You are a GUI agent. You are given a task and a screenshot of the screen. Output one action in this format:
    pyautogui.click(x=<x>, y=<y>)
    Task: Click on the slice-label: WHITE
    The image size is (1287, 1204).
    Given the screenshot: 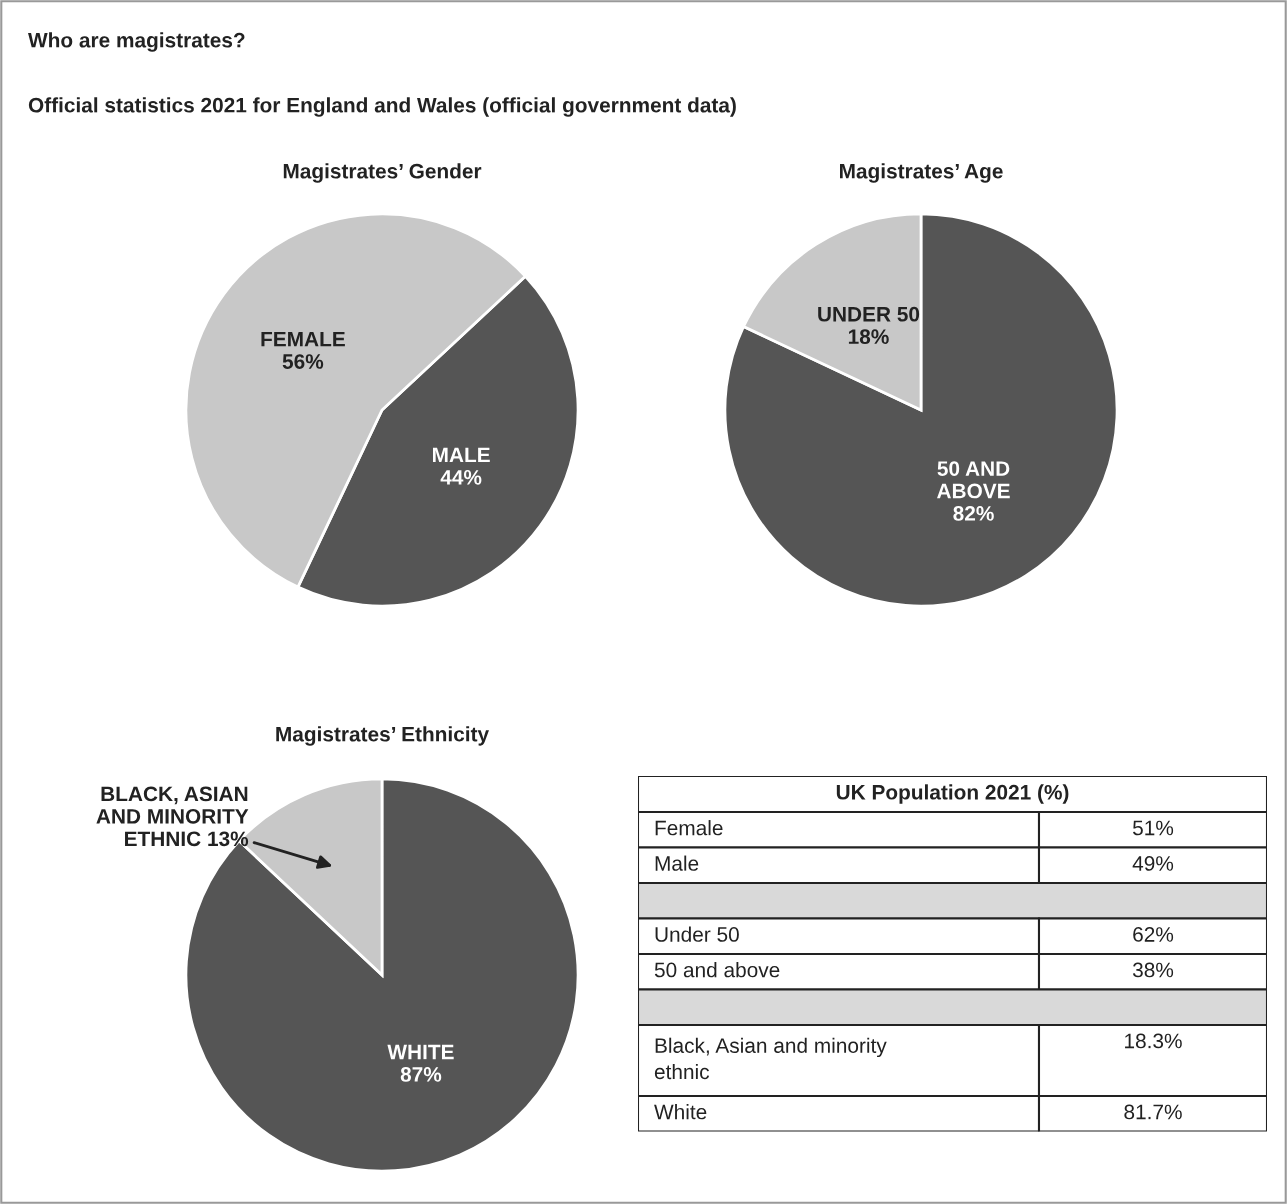 What is the action you would take?
    pyautogui.click(x=420, y=1052)
    